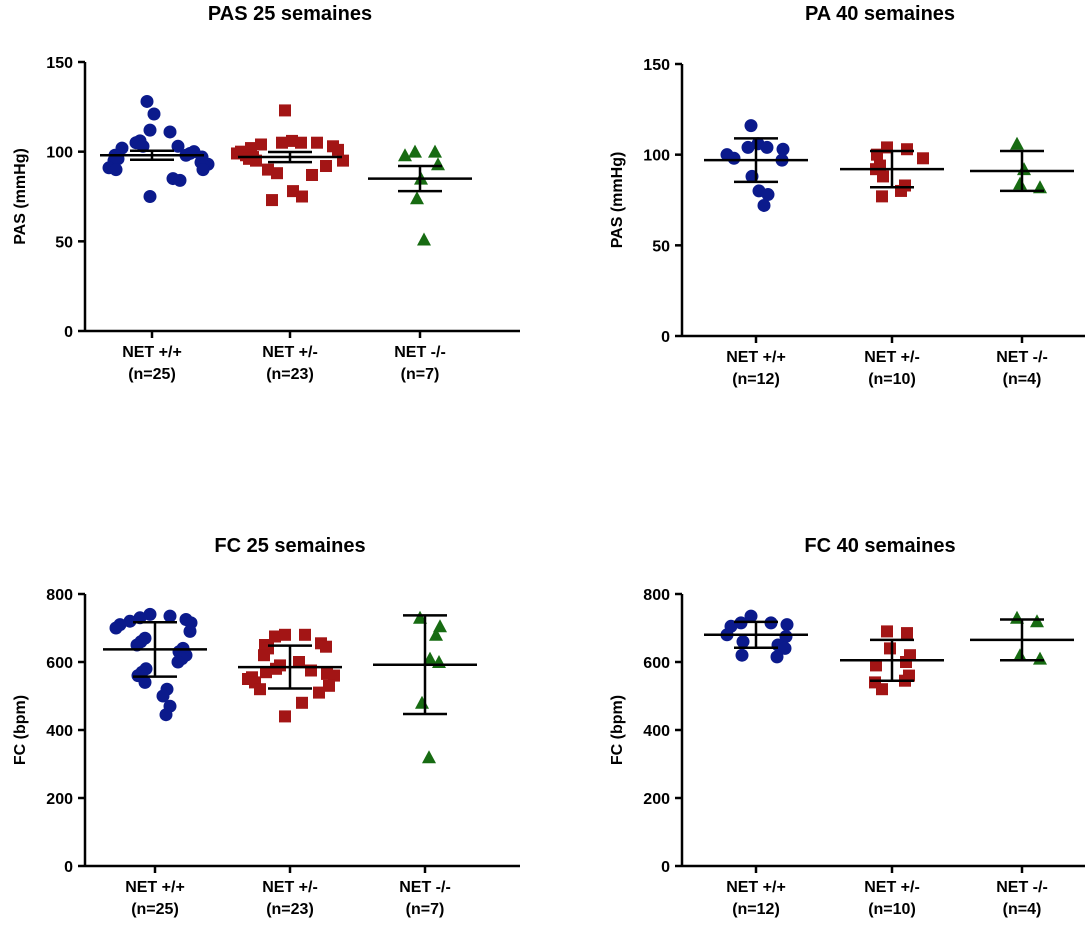 The width and height of the screenshot is (1087, 930). I want to click on chart-title: PAS 25 semaines, so click(290, 14).